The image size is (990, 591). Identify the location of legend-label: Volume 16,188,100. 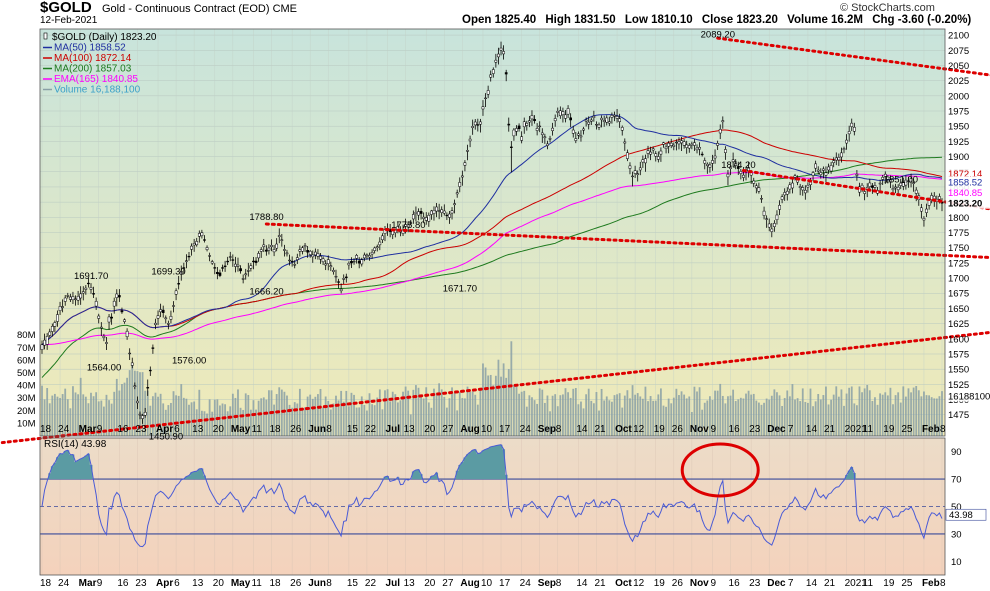
(97, 90).